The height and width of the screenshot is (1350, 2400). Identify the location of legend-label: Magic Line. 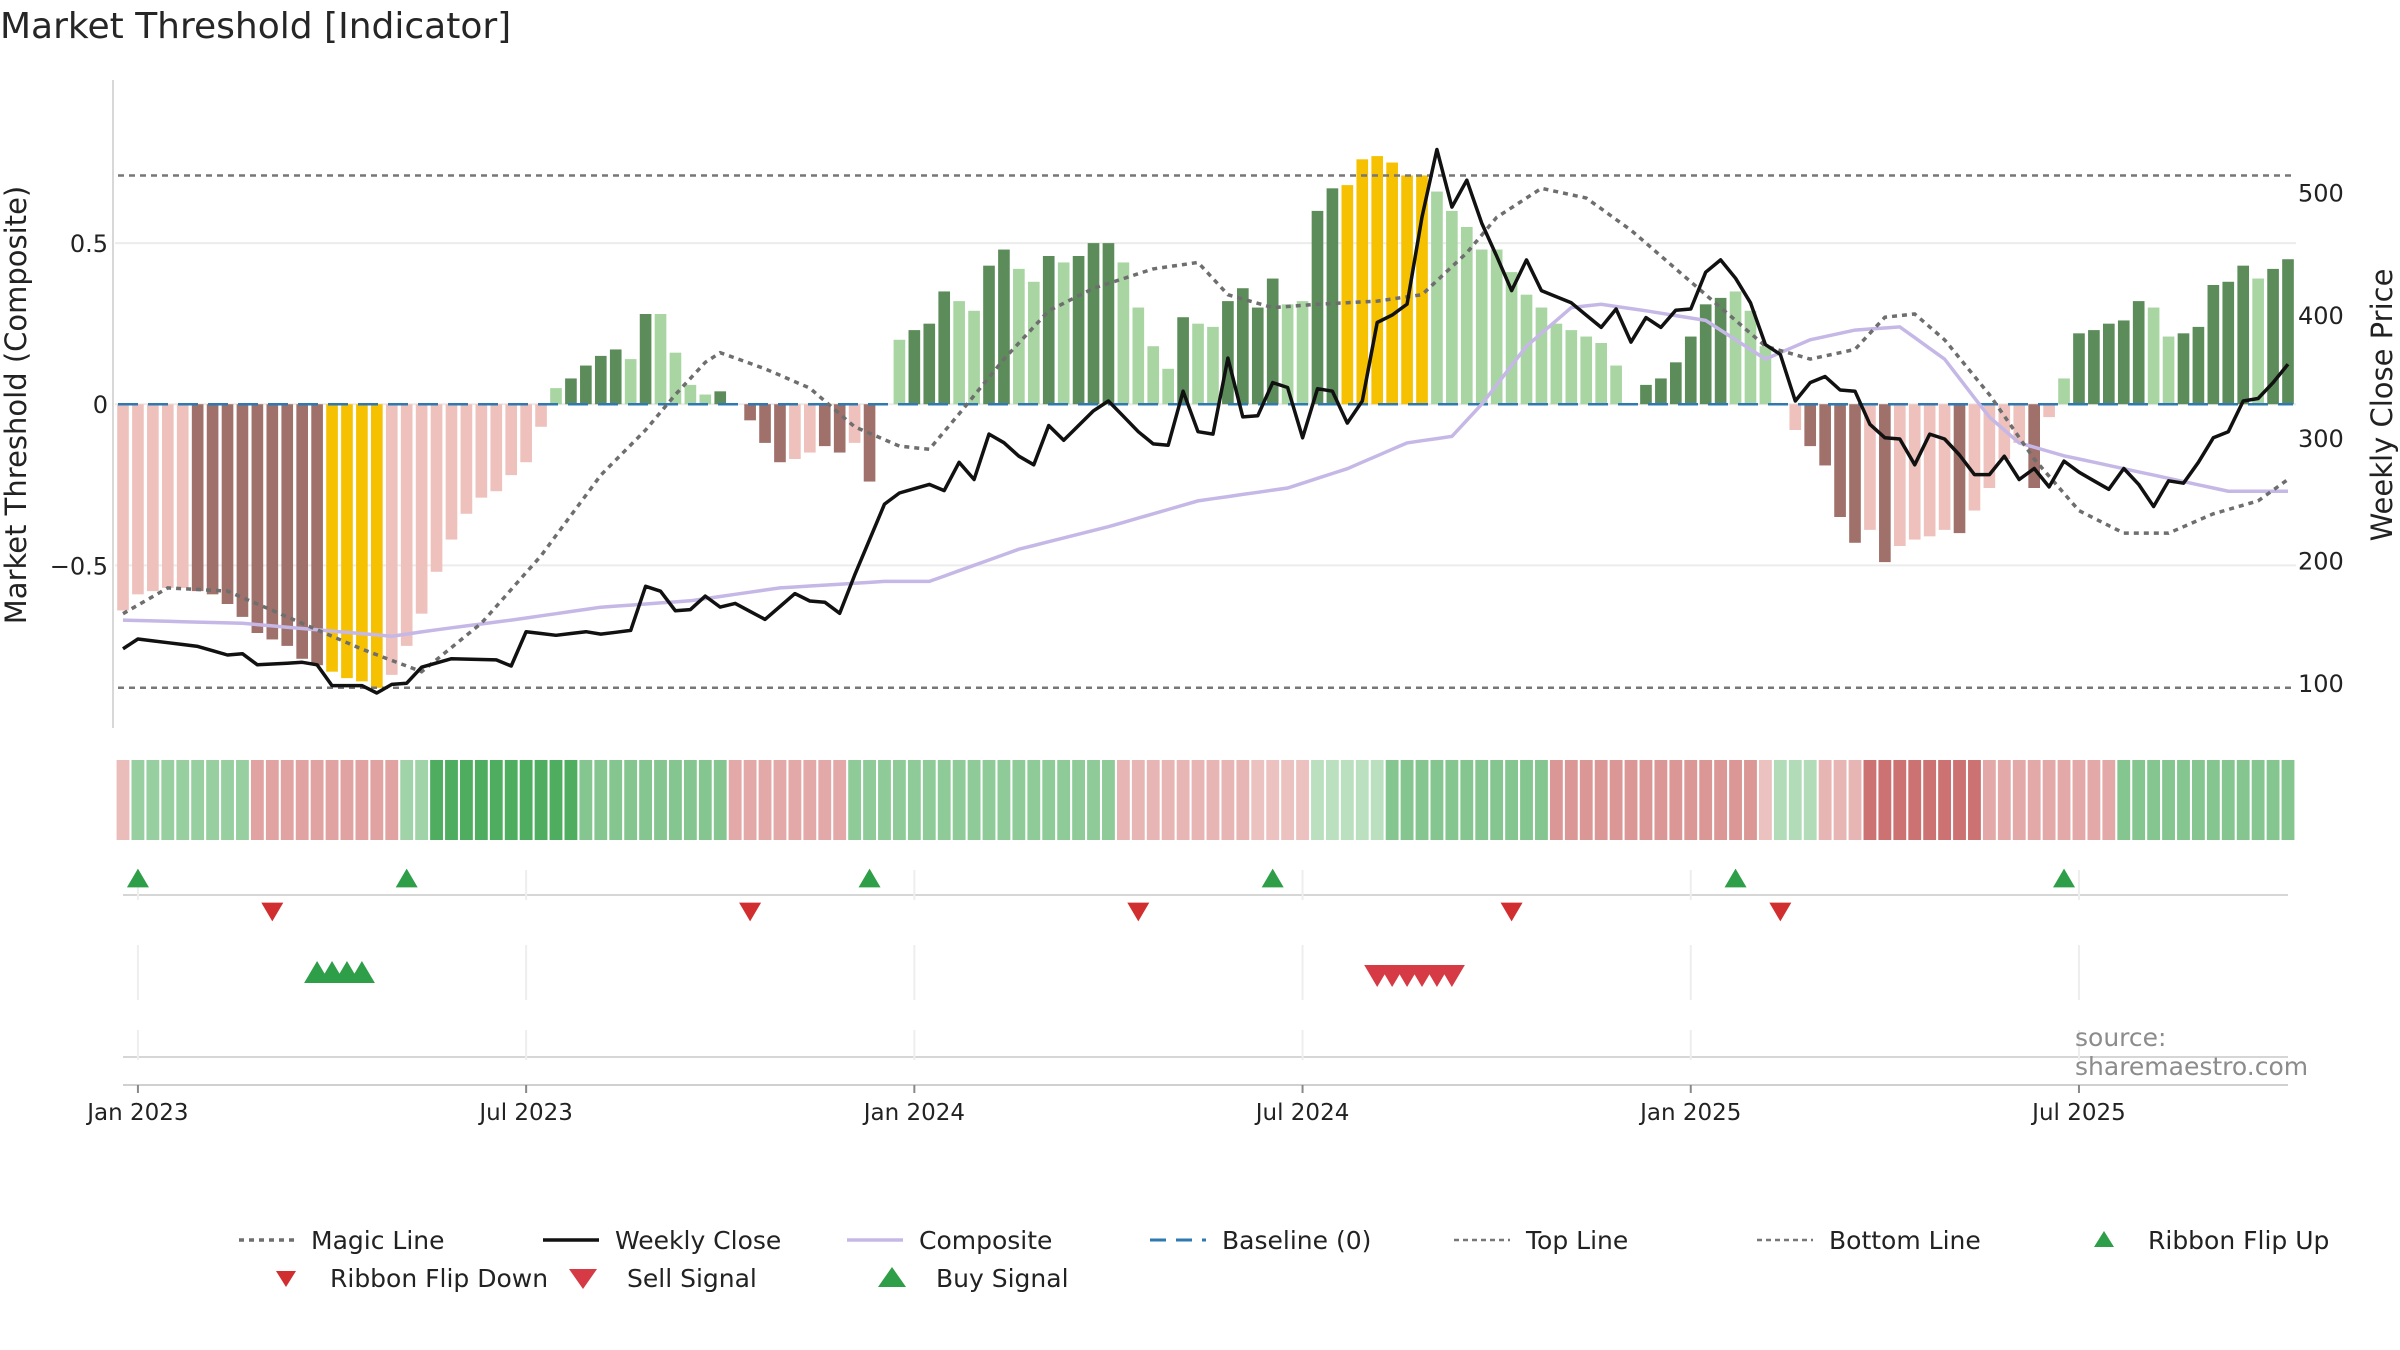
(378, 1240).